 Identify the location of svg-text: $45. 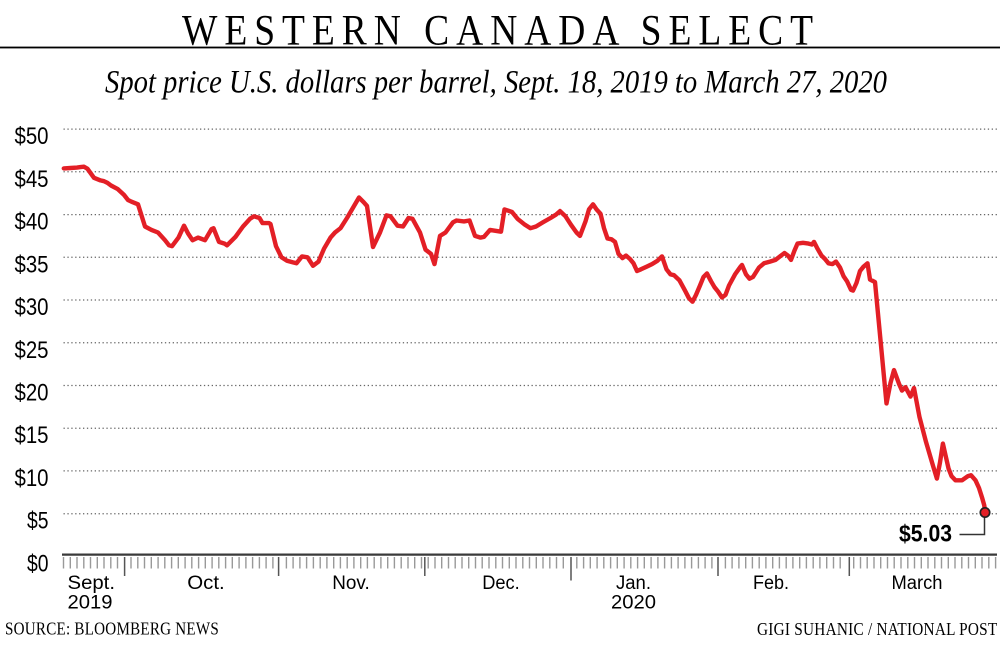
(32, 179).